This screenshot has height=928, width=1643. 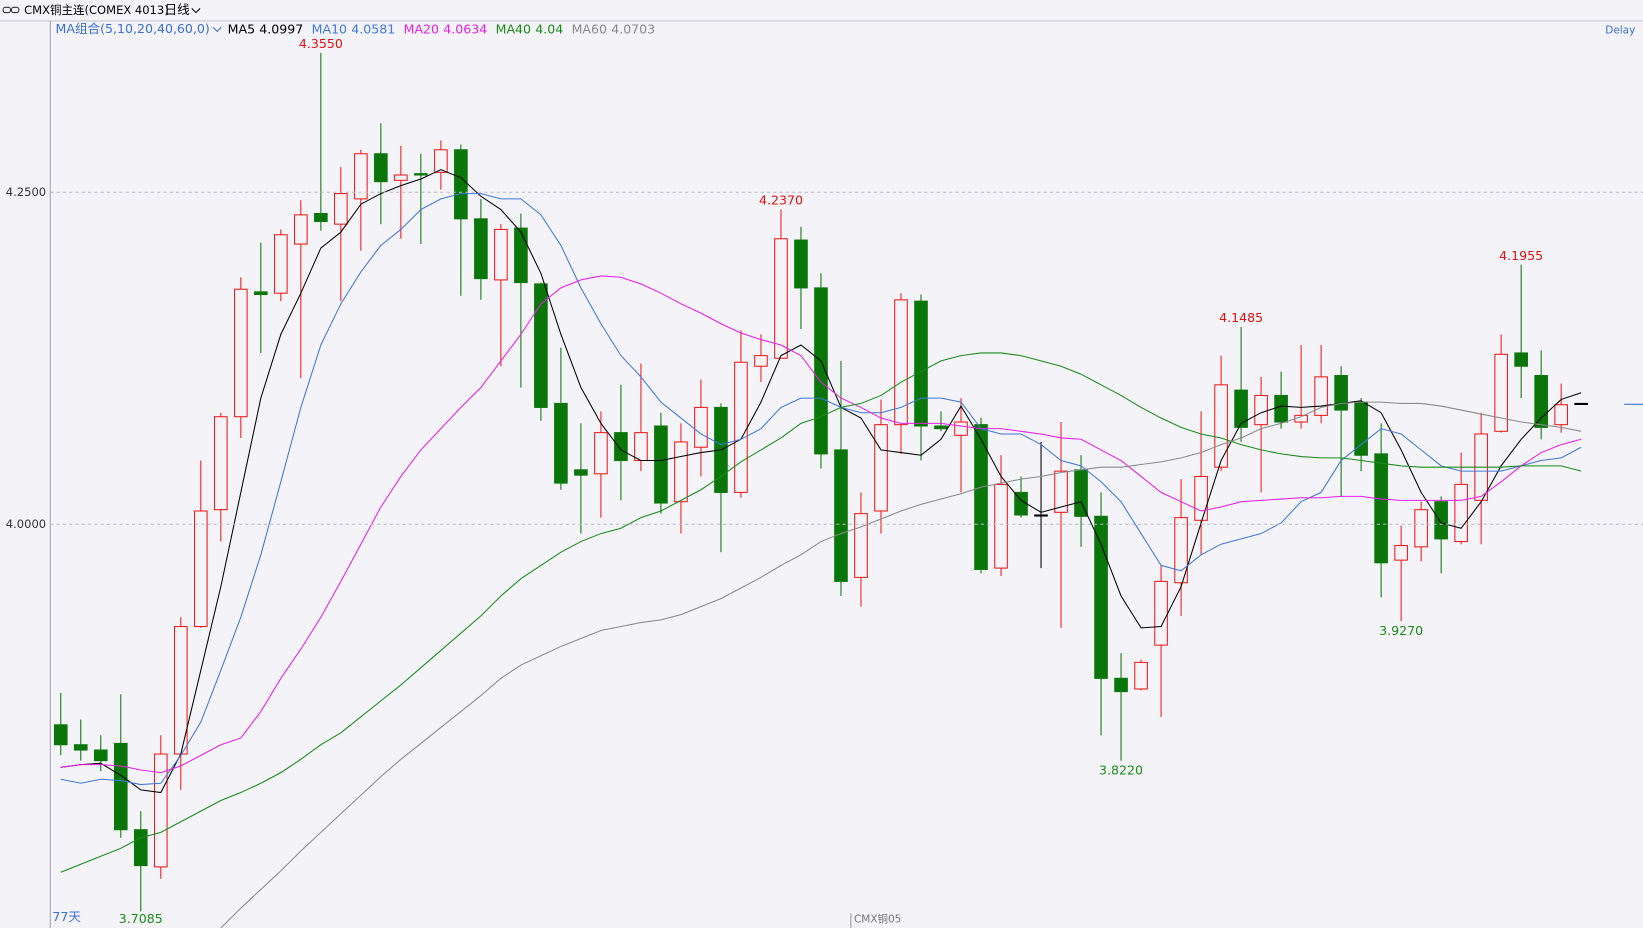 I want to click on legend-name: MA40, so click(x=513, y=28).